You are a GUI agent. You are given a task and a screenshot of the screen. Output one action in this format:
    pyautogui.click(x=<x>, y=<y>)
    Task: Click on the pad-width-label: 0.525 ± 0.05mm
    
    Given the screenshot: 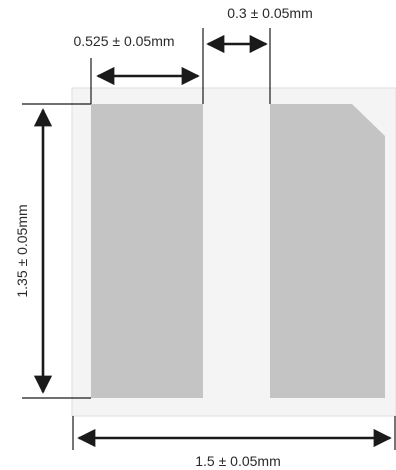 What is the action you would take?
    pyautogui.click(x=123, y=41)
    